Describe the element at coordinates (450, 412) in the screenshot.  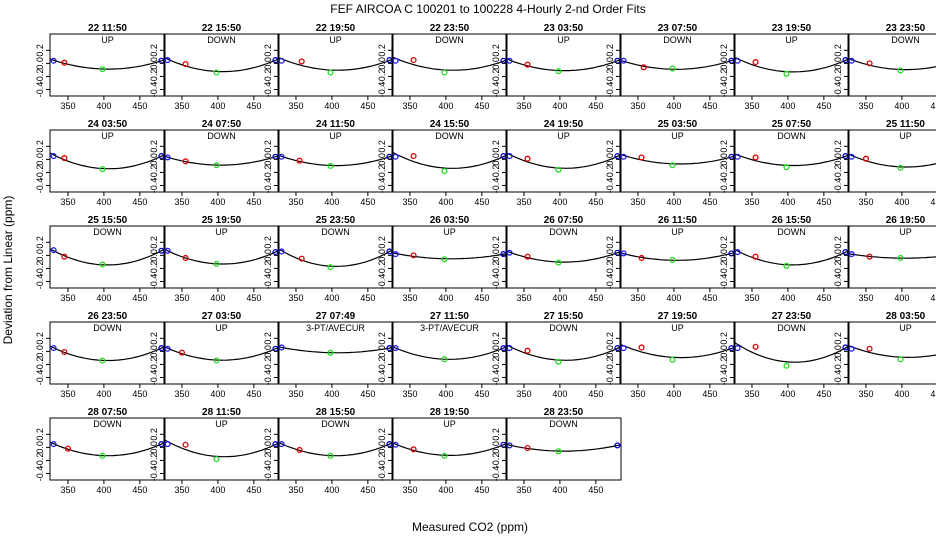
I see `panel-title: 28 19:50` at that location.